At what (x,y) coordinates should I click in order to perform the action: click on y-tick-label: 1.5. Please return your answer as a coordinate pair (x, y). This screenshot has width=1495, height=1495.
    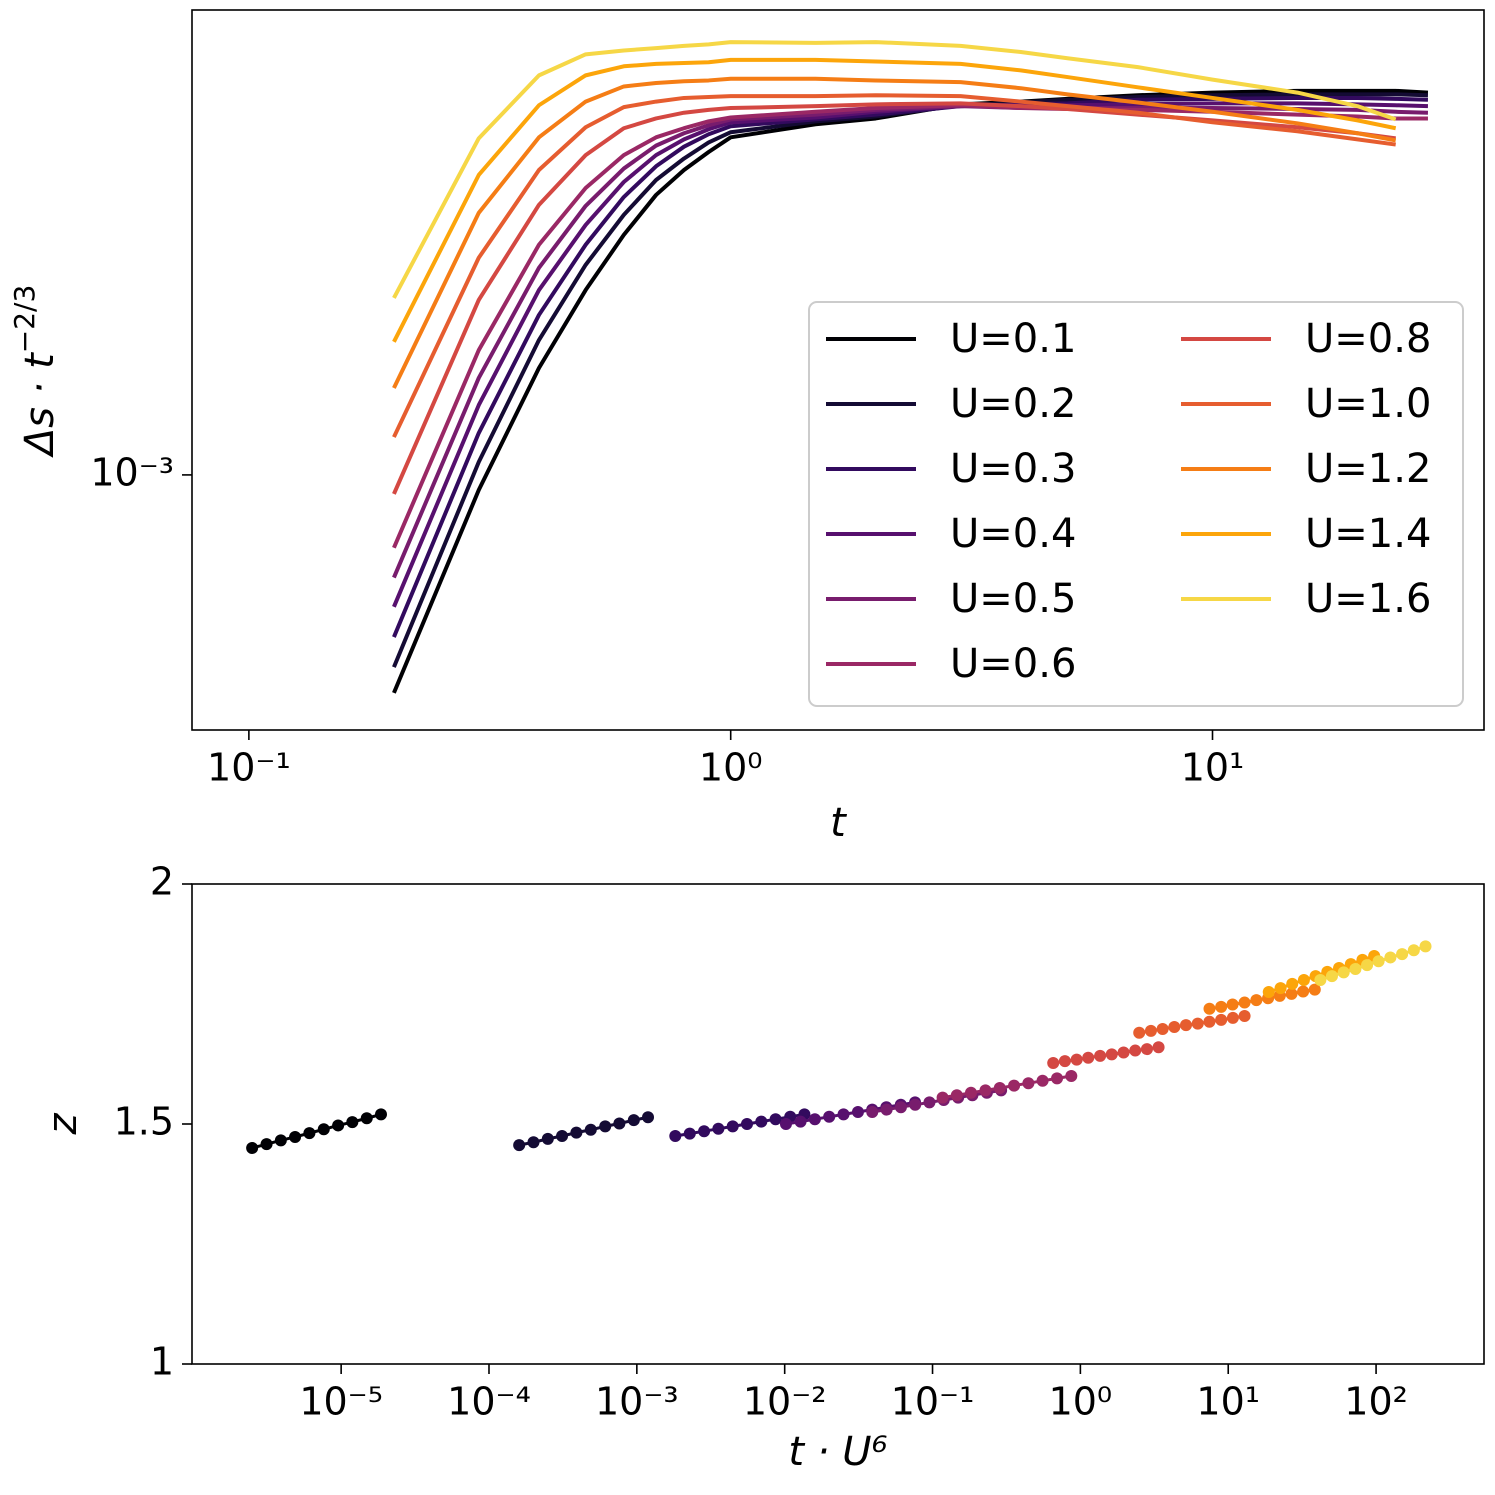
    Looking at the image, I should click on (144, 1122).